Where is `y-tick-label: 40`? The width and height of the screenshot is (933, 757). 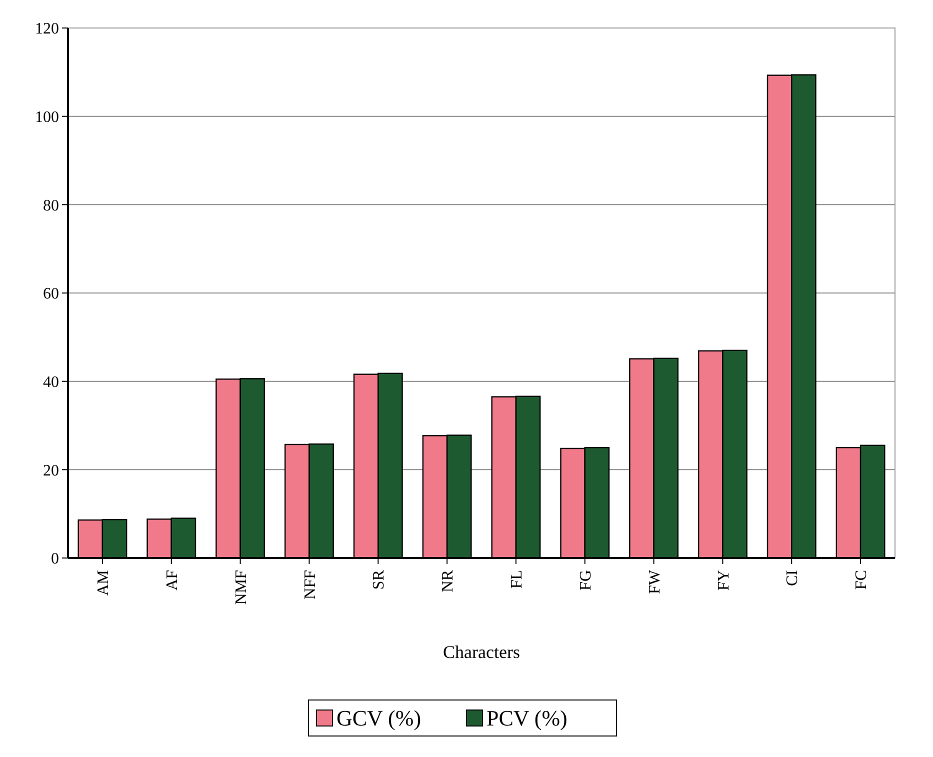 y-tick-label: 40 is located at coordinates (51, 382).